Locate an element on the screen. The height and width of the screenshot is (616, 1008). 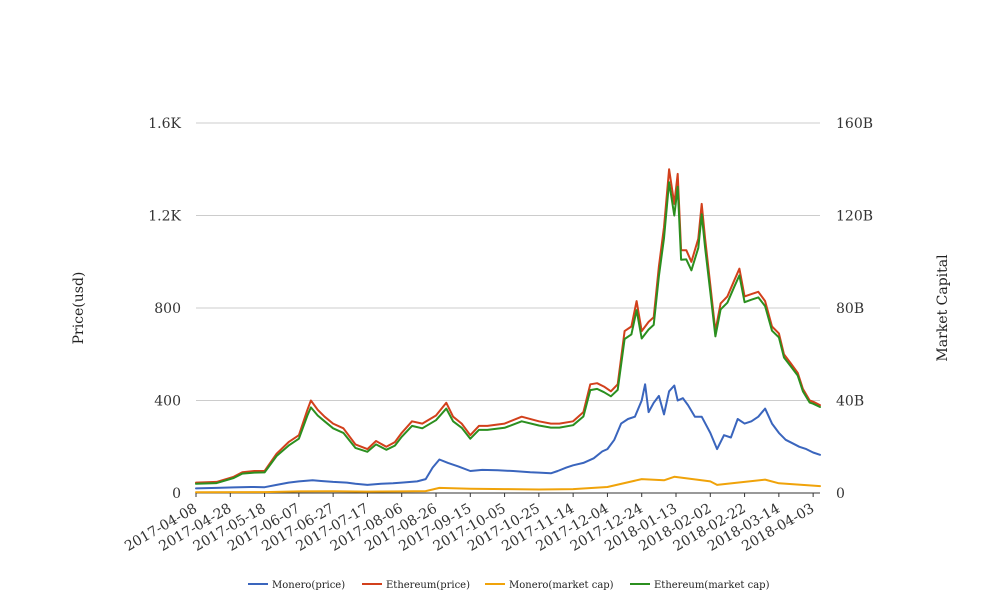
y-axis-left-ticks: 0 400 800 1.2K 1.6K is located at coordinates (164, 309).